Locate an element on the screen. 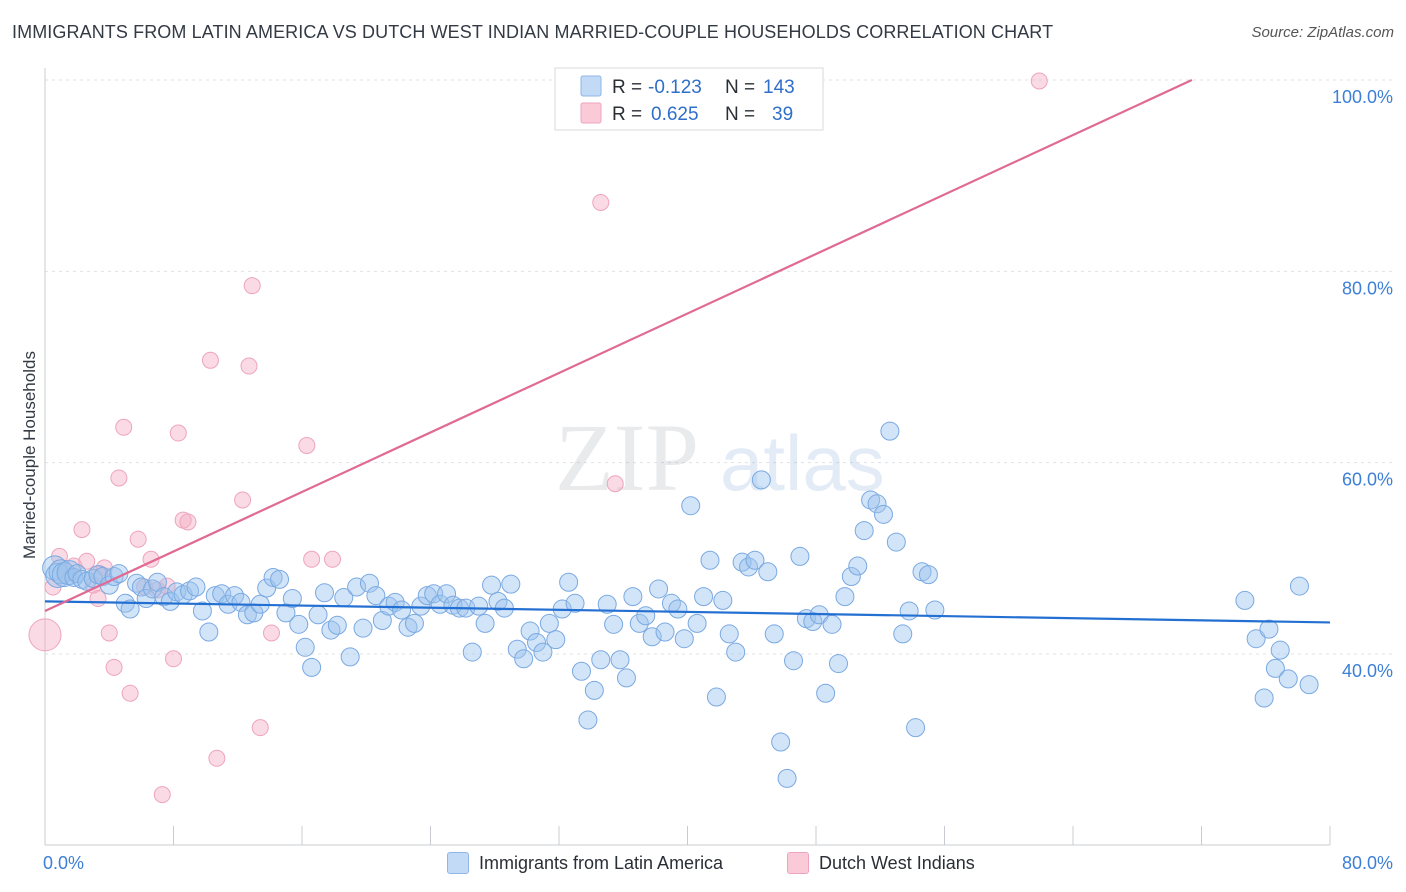 Image resolution: width=1406 pixels, height=892 pixels. x-tick-label-1: 80.0% is located at coordinates (1367, 863).